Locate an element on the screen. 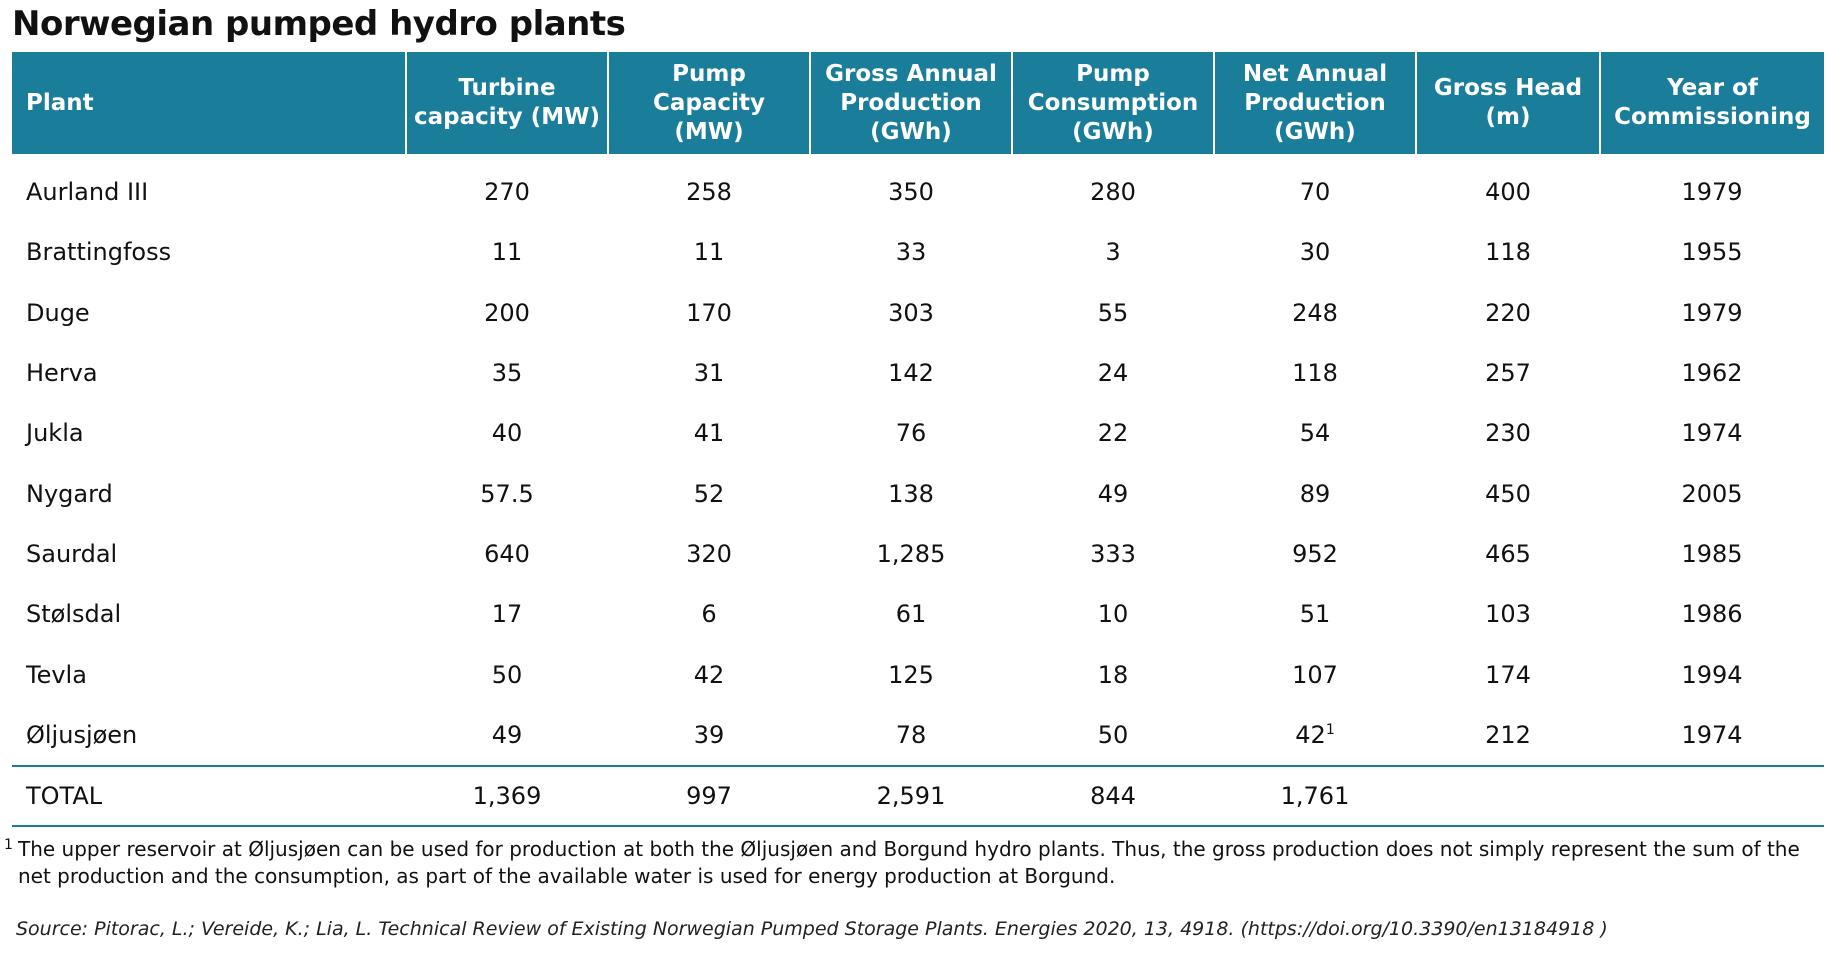 The width and height of the screenshot is (1828, 954). cell-value: 103 is located at coordinates (1508, 614).